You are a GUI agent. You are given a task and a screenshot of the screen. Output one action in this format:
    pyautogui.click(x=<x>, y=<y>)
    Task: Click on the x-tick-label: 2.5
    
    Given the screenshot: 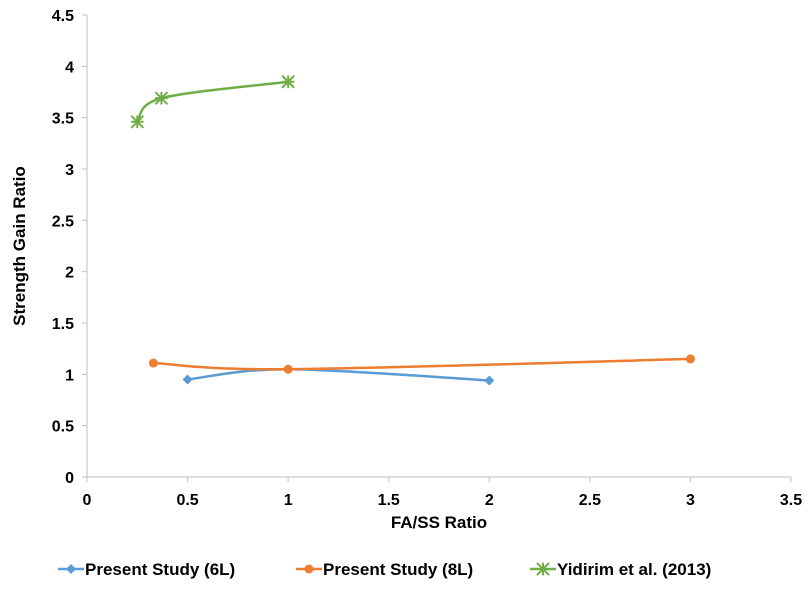 What is the action you would take?
    pyautogui.click(x=590, y=500)
    